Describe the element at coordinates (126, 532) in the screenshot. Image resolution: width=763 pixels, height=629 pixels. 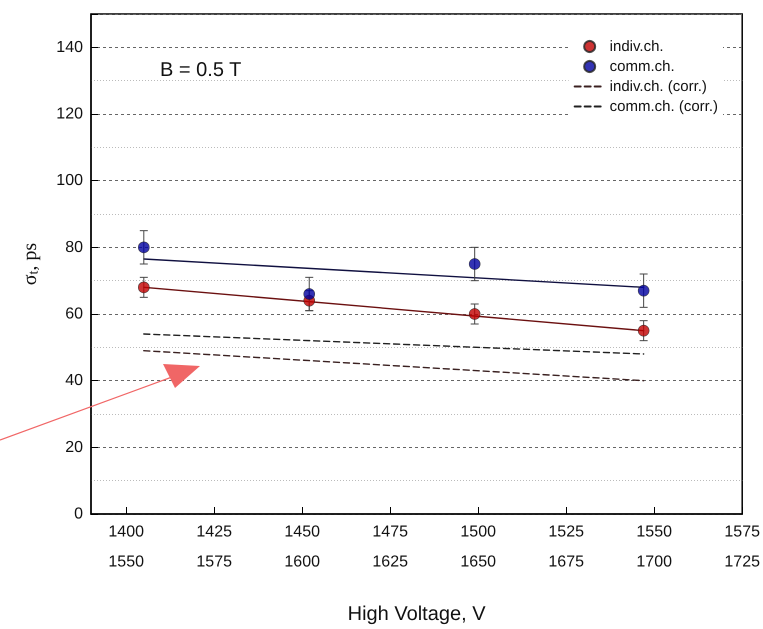
I see `x-tick-label: 1400` at that location.